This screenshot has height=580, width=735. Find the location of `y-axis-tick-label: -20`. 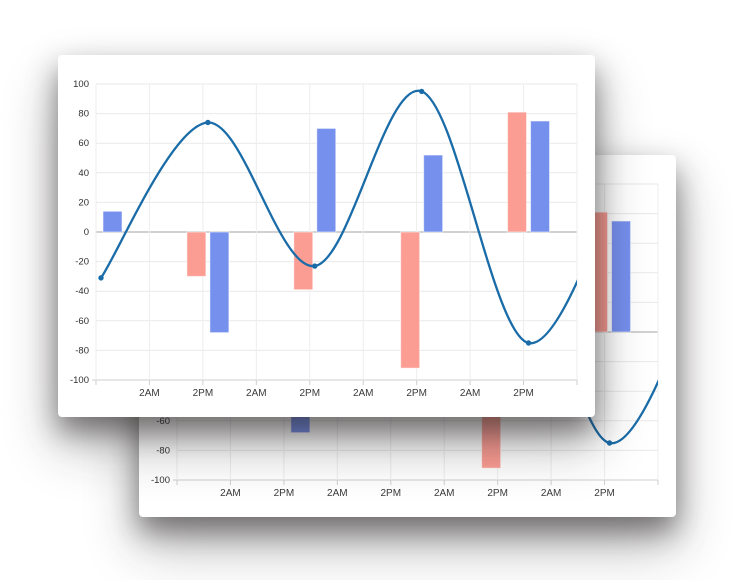

y-axis-tick-label: -20 is located at coordinates (82, 262).